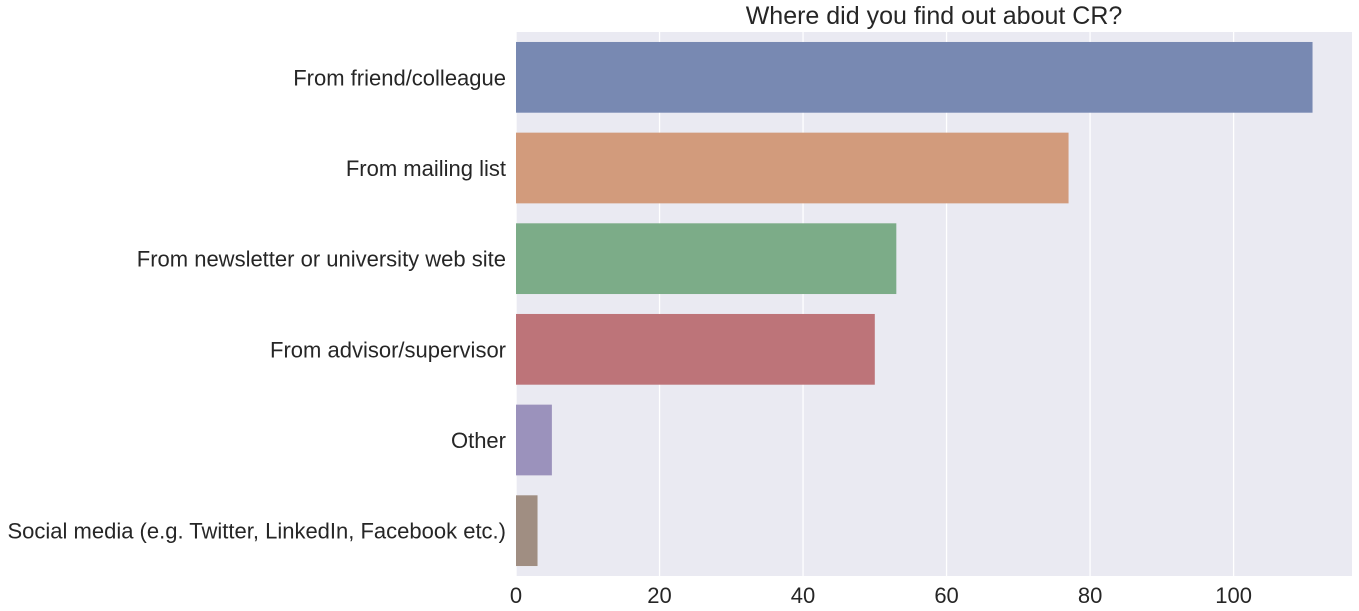  I want to click on category-label: From friend/colleague, so click(399, 77).